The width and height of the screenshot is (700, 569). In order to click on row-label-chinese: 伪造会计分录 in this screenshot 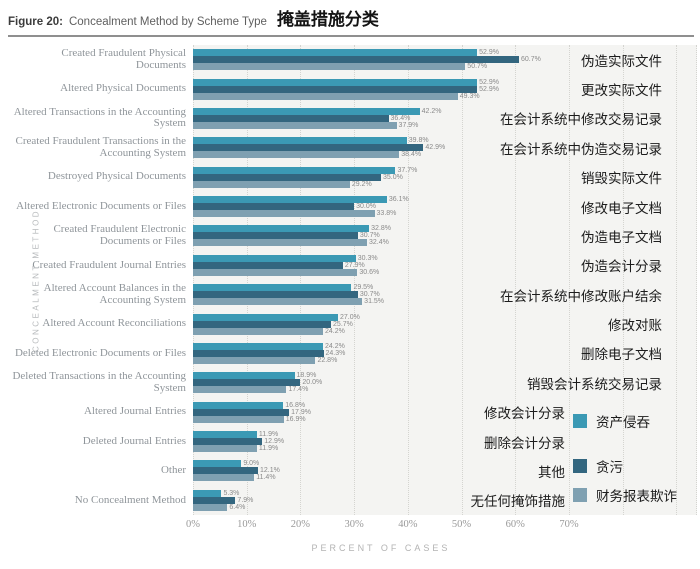, I will do `click(621, 267)`.